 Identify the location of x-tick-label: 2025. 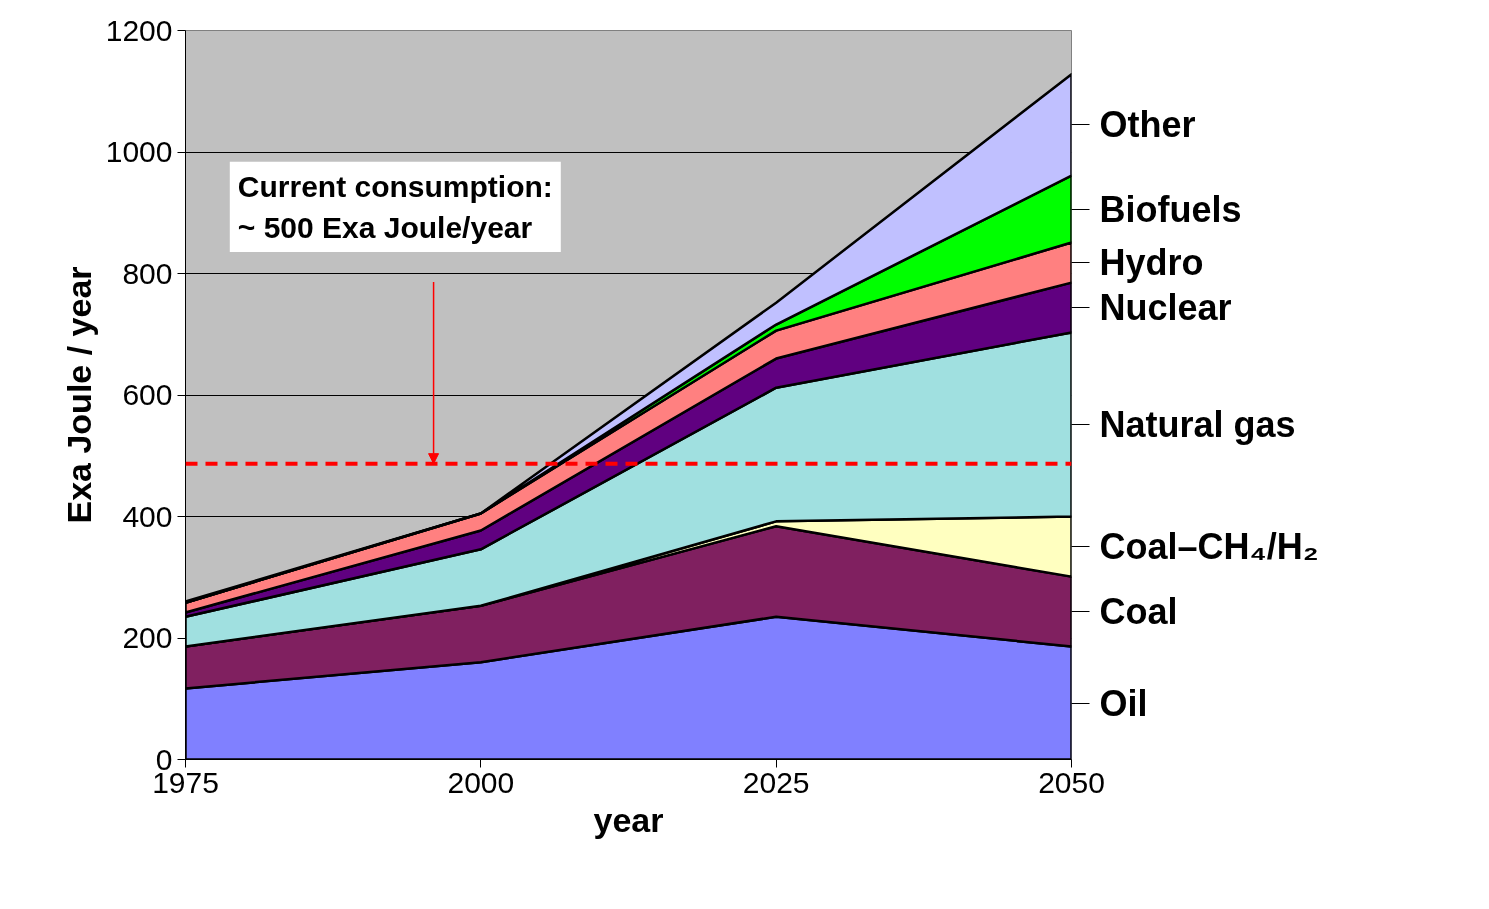
(776, 782).